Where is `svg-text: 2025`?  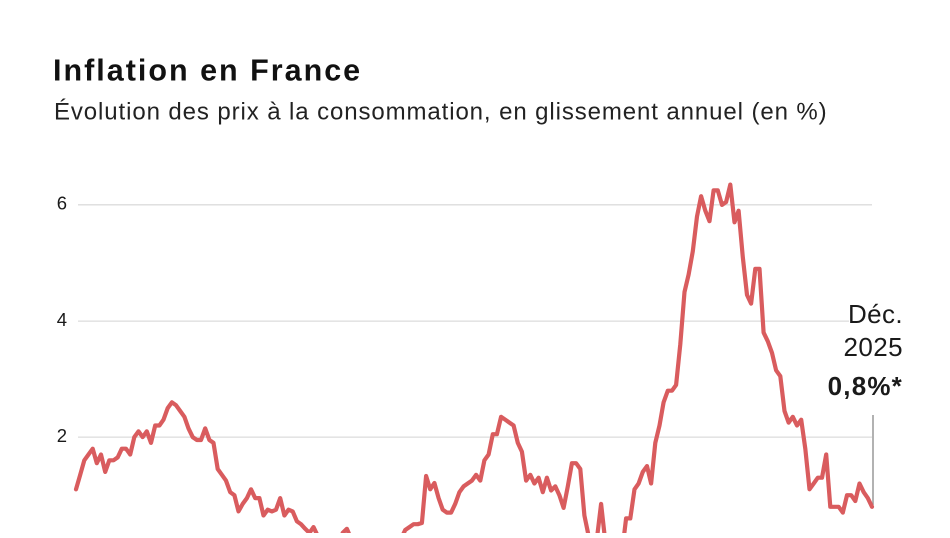
svg-text: 2025 is located at coordinates (873, 347).